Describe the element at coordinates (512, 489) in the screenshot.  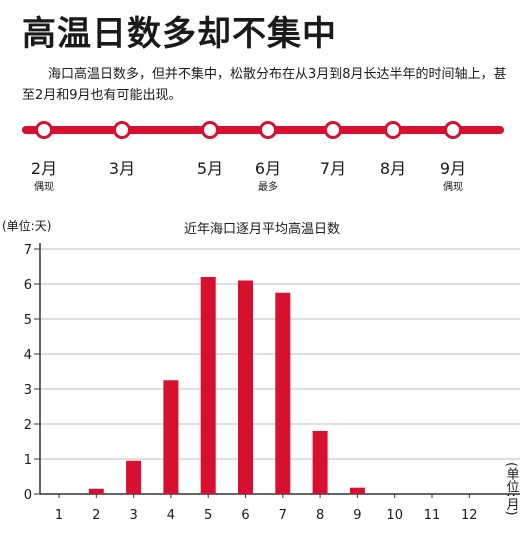
I see `x-axis-label: (单位:月)` at that location.